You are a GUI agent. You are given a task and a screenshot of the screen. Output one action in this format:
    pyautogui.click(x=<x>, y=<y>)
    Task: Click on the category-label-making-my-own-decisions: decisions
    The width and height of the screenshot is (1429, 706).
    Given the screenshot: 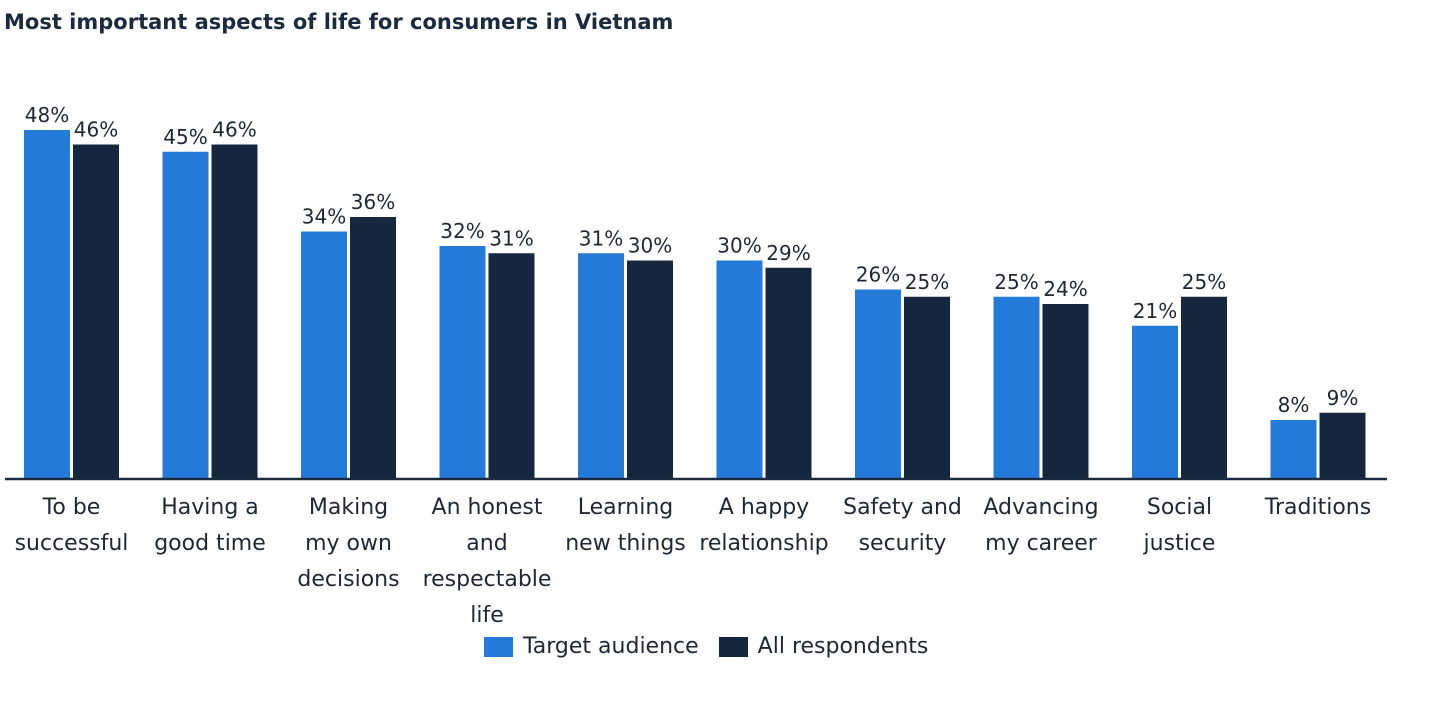 What is the action you would take?
    pyautogui.click(x=348, y=579)
    